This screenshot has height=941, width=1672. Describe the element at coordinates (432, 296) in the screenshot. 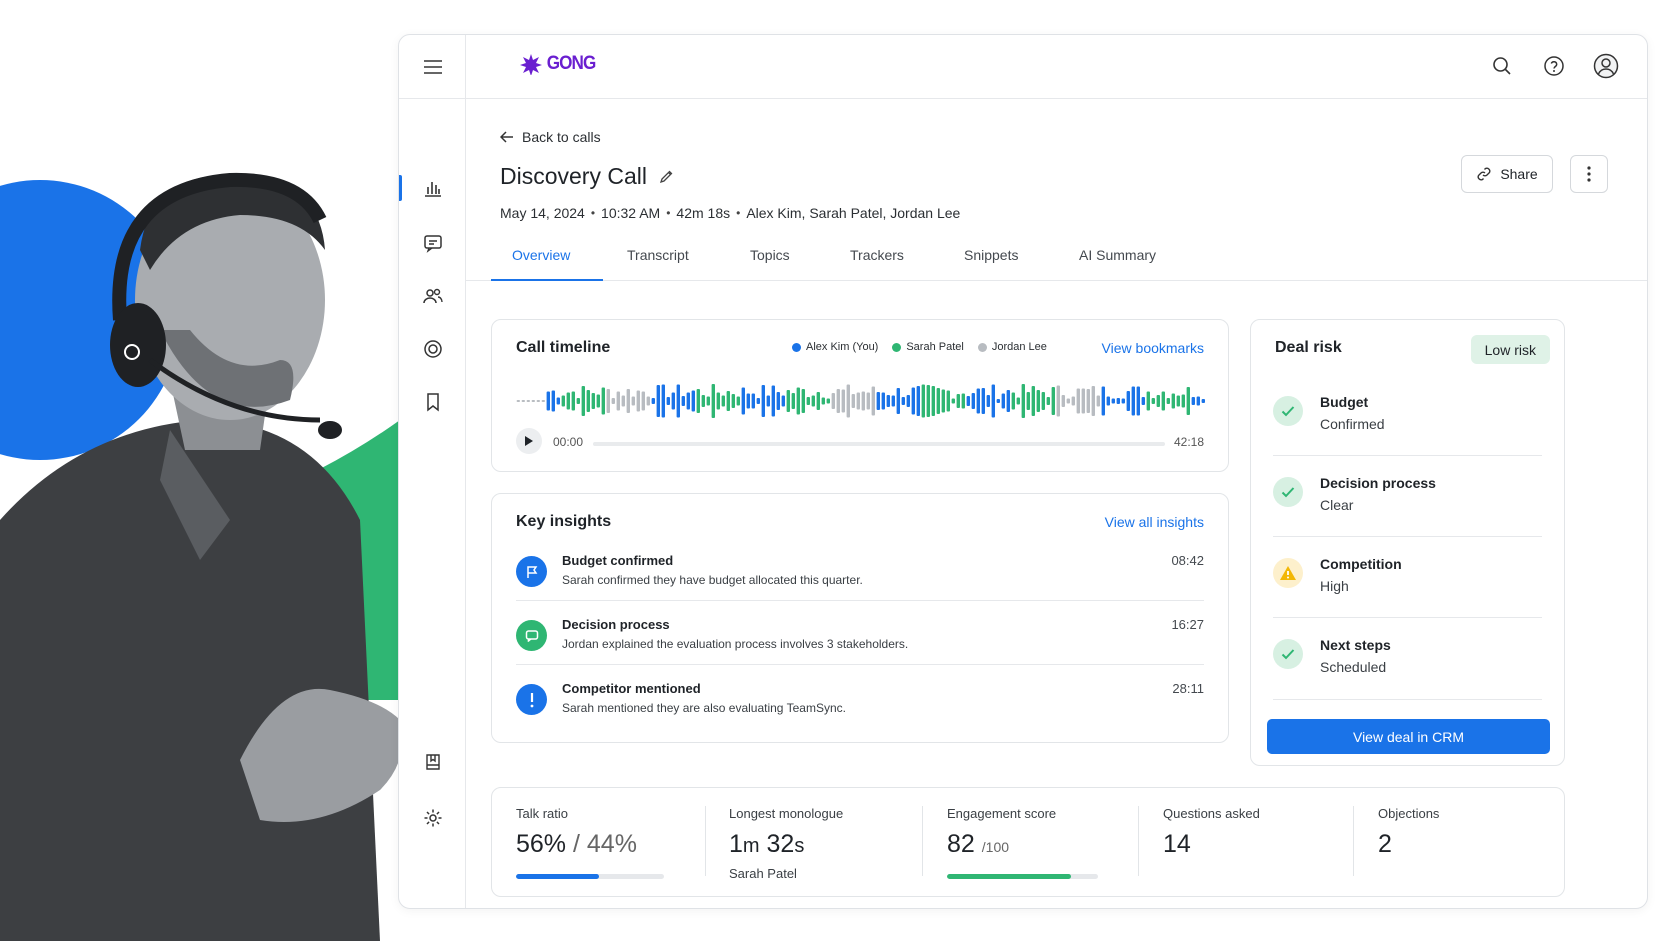

I see `nav-people` at that location.